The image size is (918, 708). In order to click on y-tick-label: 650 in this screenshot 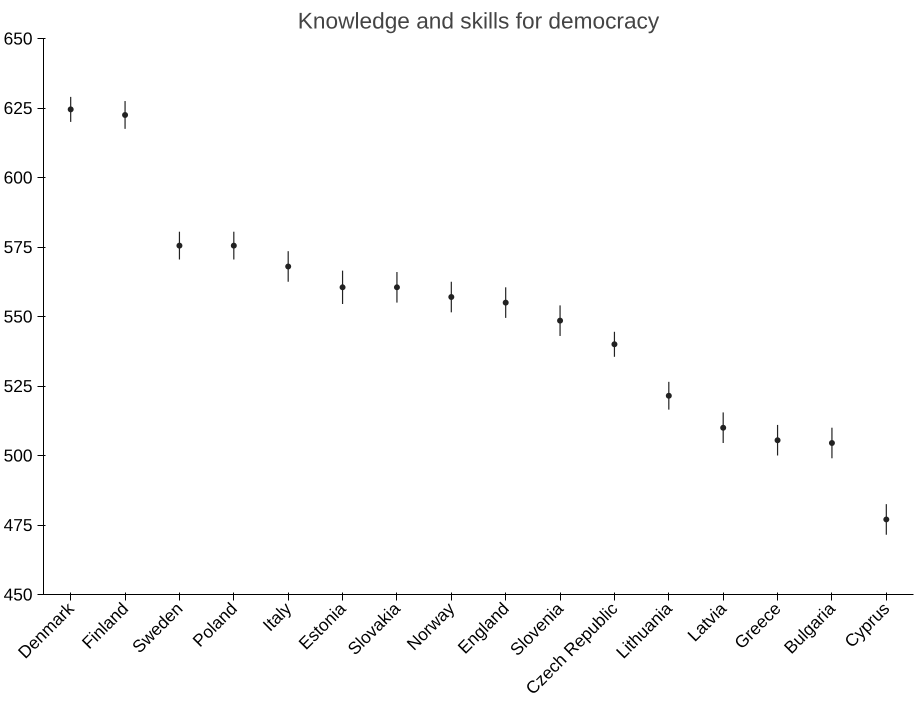, I will do `click(18, 38)`.